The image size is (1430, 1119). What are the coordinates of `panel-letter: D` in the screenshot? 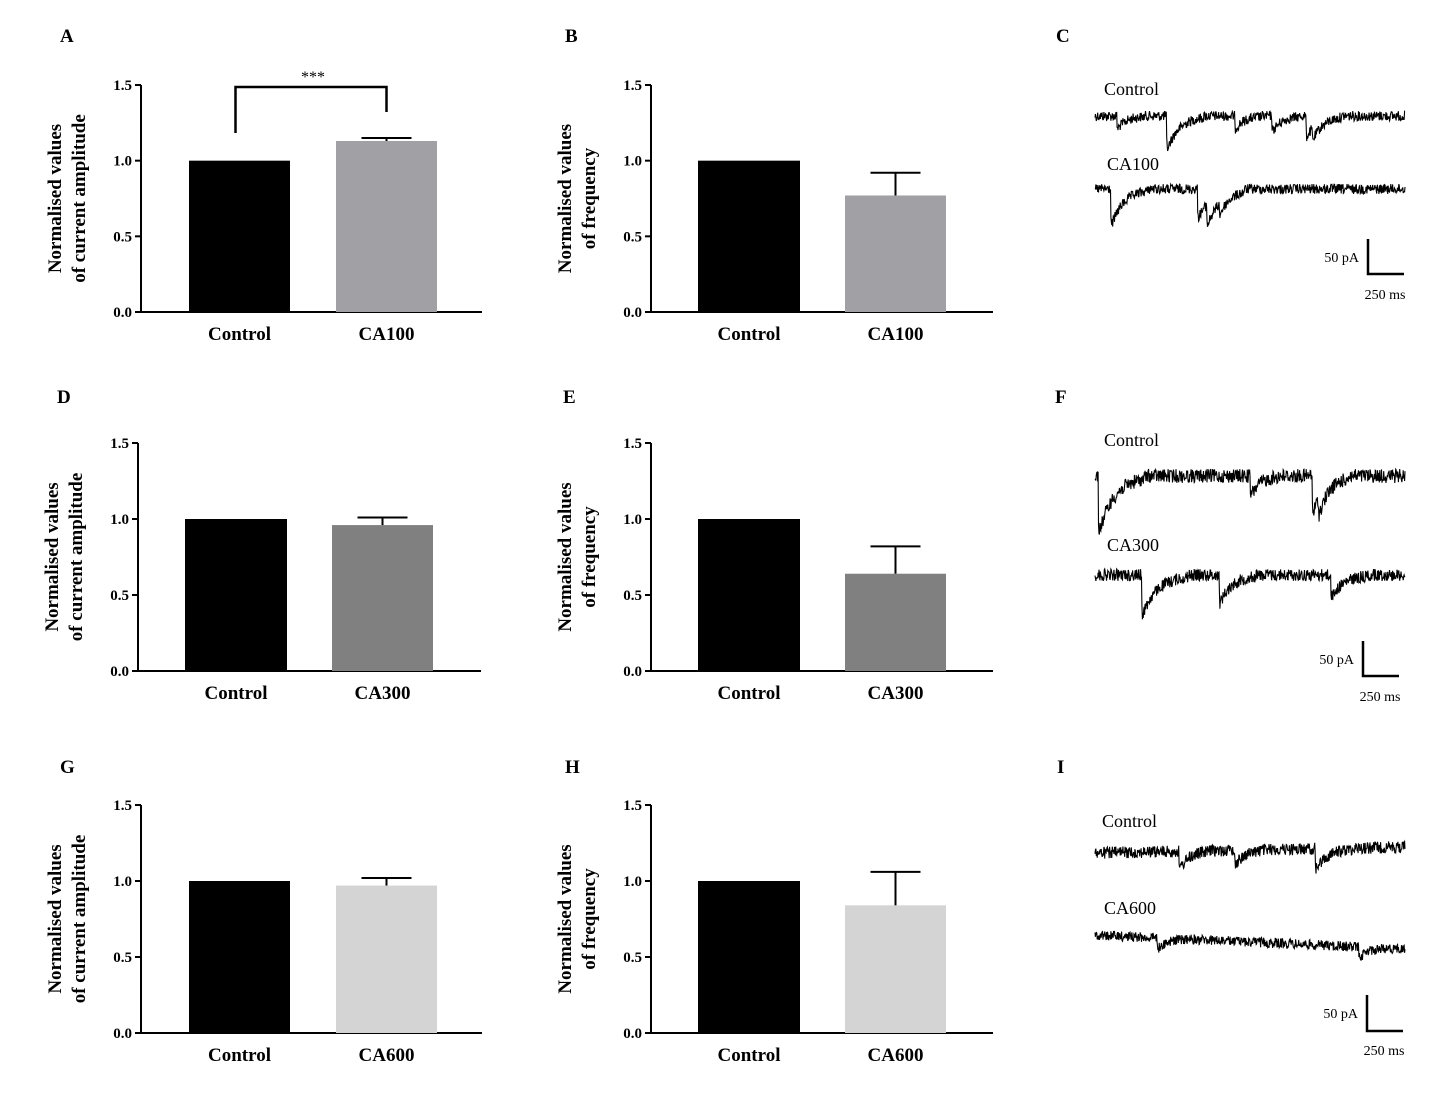 It's located at (64, 397).